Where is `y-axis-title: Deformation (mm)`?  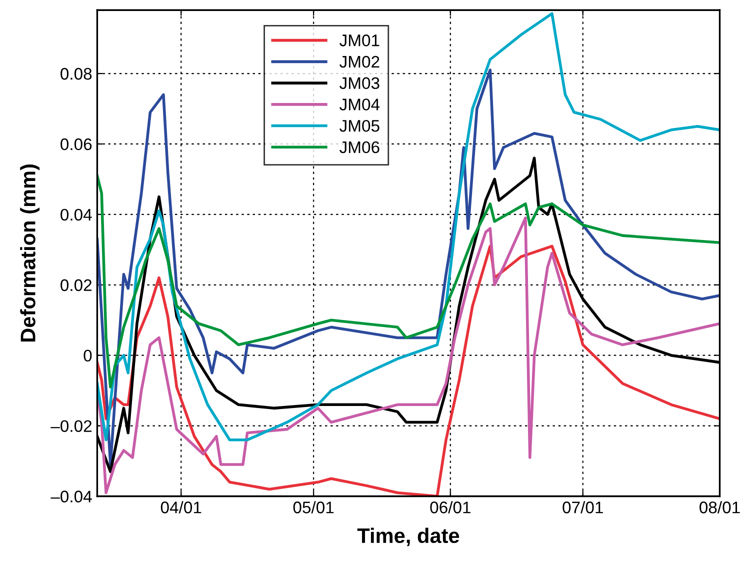 y-axis-title: Deformation (mm) is located at coordinates (30, 253).